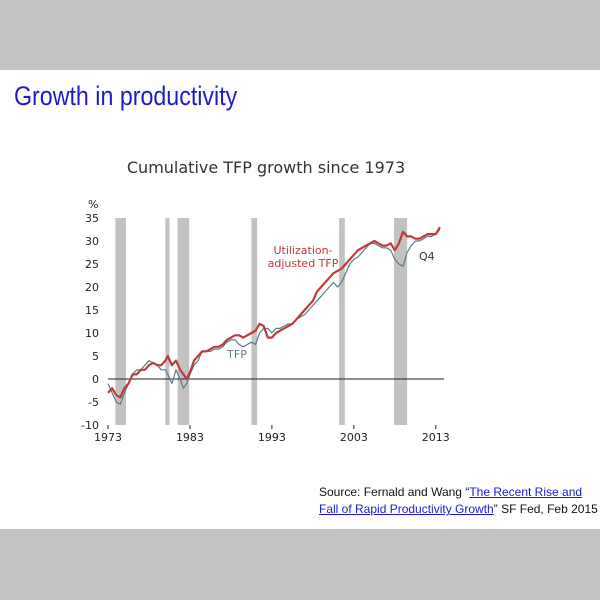 The height and width of the screenshot is (600, 600). I want to click on utilization-series-label: Utilization-adjusted TFP, so click(303, 257).